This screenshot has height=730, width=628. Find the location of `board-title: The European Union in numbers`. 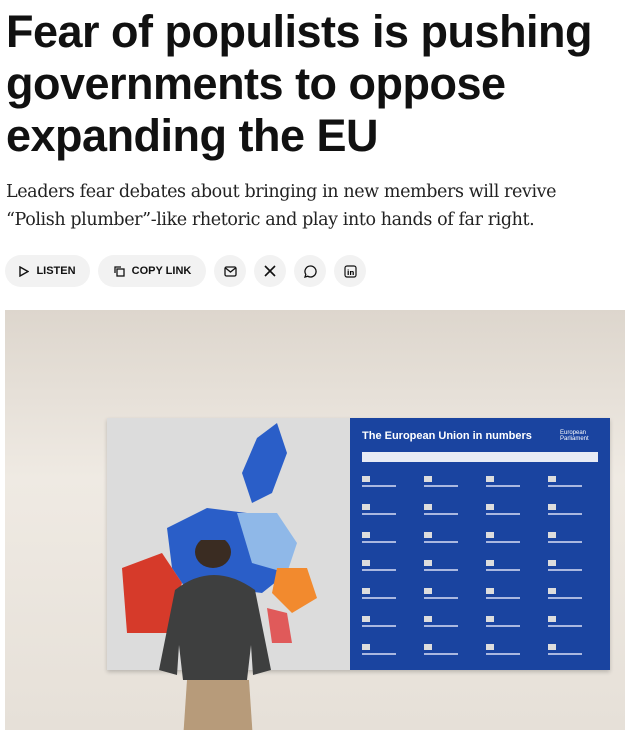

board-title: The European Union in numbers is located at coordinates (447, 436).